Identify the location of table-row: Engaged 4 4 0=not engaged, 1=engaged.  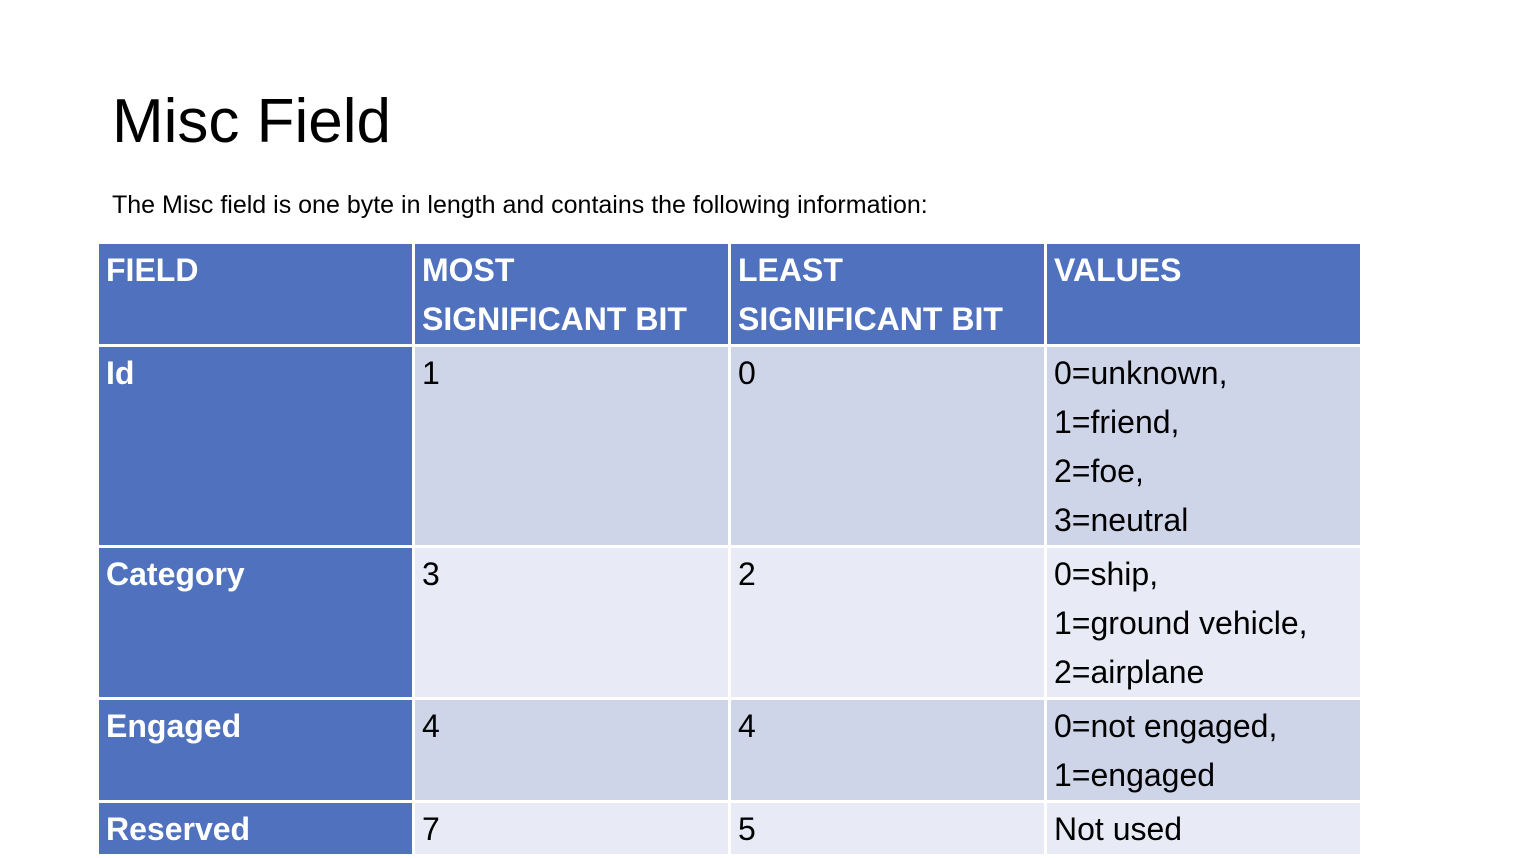
(729, 750).